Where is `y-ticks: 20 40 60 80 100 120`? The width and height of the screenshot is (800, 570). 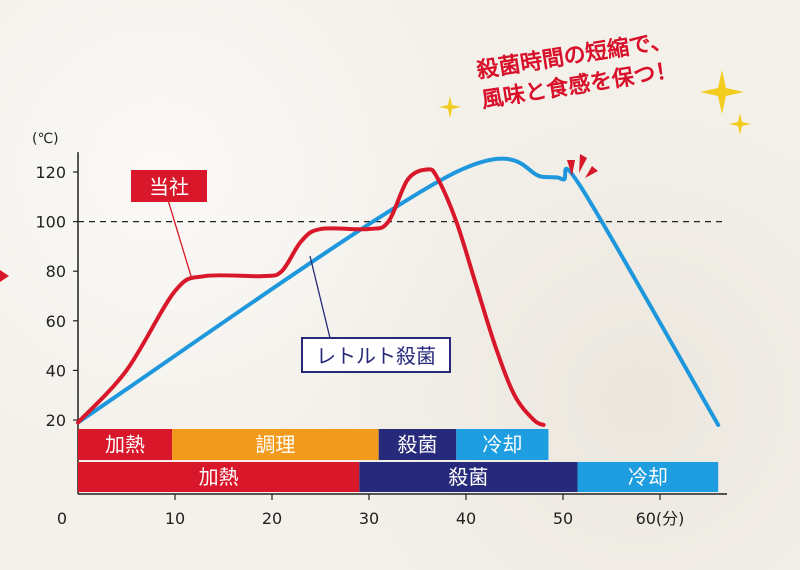 y-ticks: 20 40 60 80 100 120 is located at coordinates (56, 296).